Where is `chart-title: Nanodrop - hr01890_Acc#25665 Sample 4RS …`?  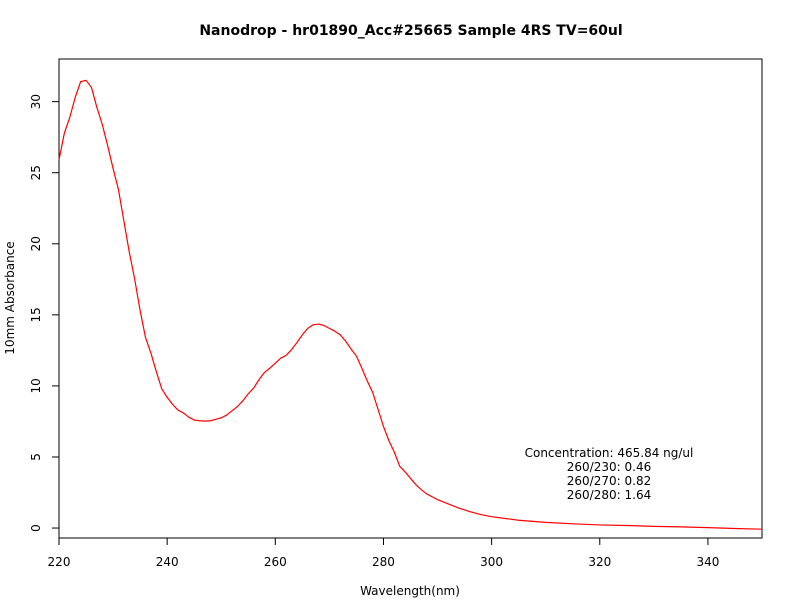 chart-title: Nanodrop - hr01890_Acc#25665 Sample 4RS … is located at coordinates (410, 31).